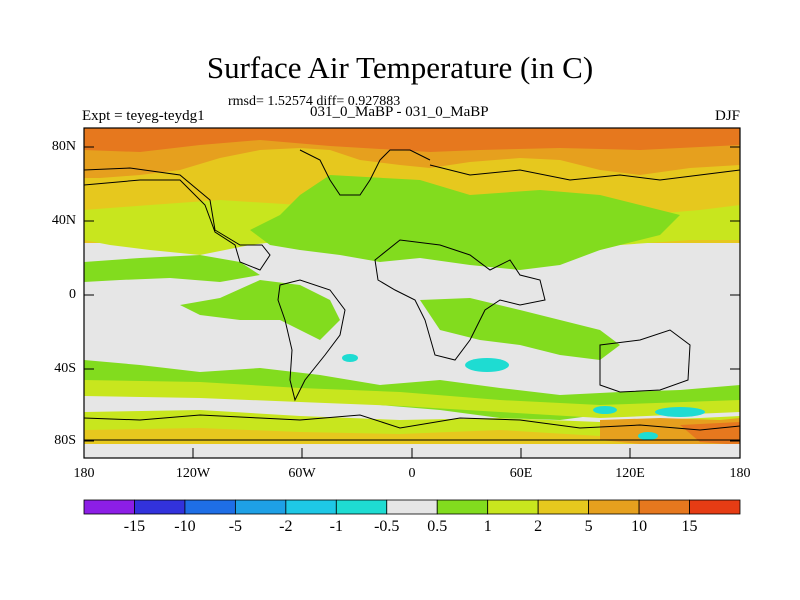  What do you see at coordinates (487, 526) in the screenshot?
I see `colorbar-label: 1` at bounding box center [487, 526].